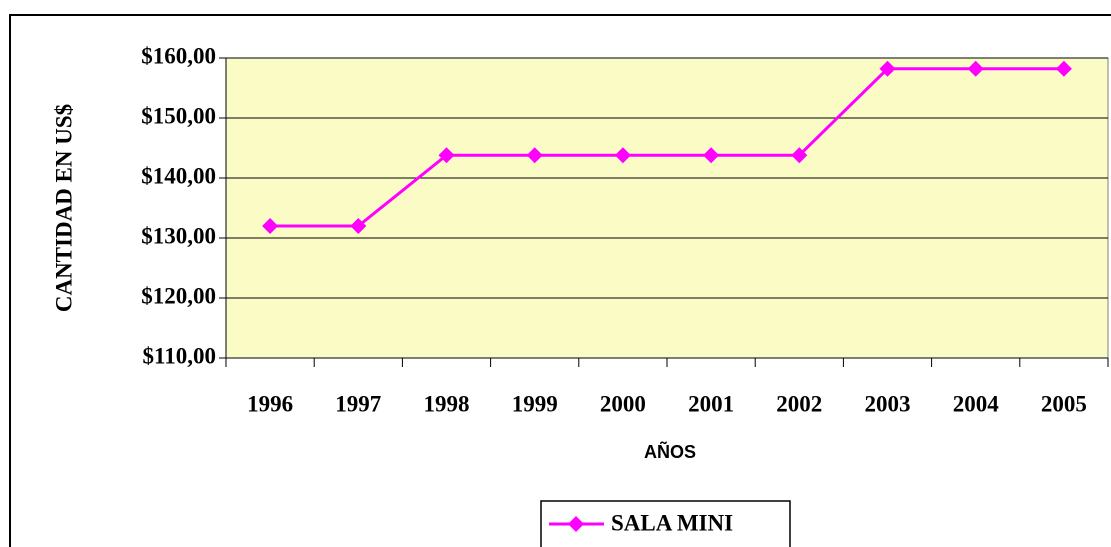 The height and width of the screenshot is (547, 1111). I want to click on legend-marker, so click(576, 524).